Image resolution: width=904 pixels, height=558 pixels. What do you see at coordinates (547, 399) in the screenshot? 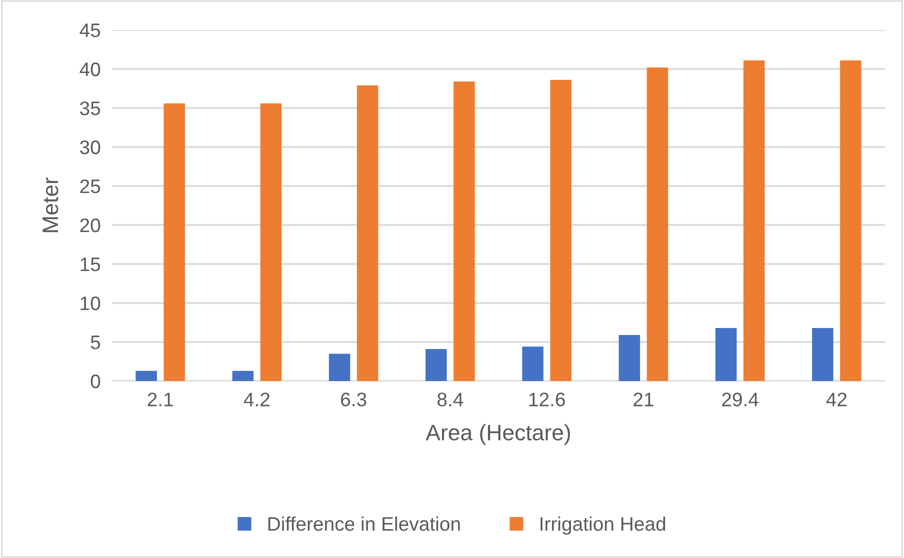
I see `x-tick-label: 12.6` at bounding box center [547, 399].